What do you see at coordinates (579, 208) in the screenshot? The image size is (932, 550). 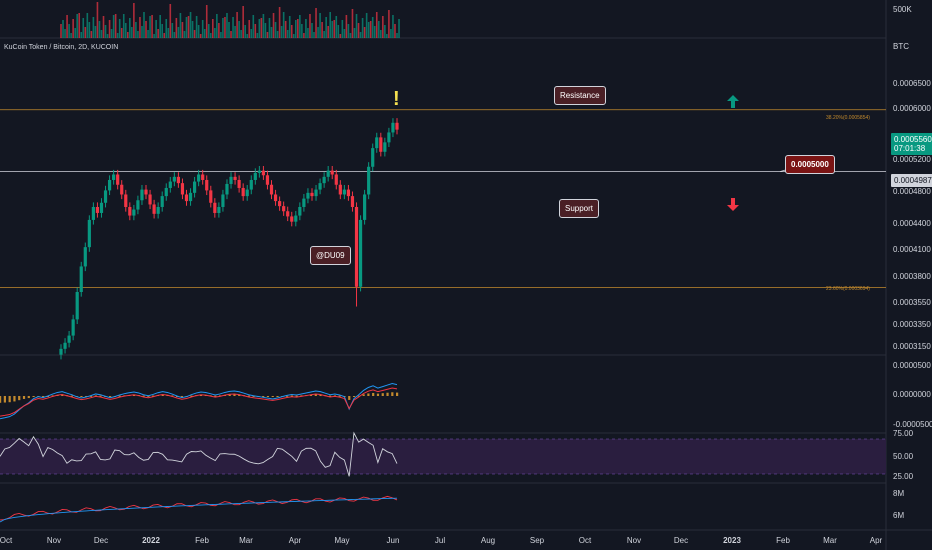 I see `support-callout: Support` at bounding box center [579, 208].